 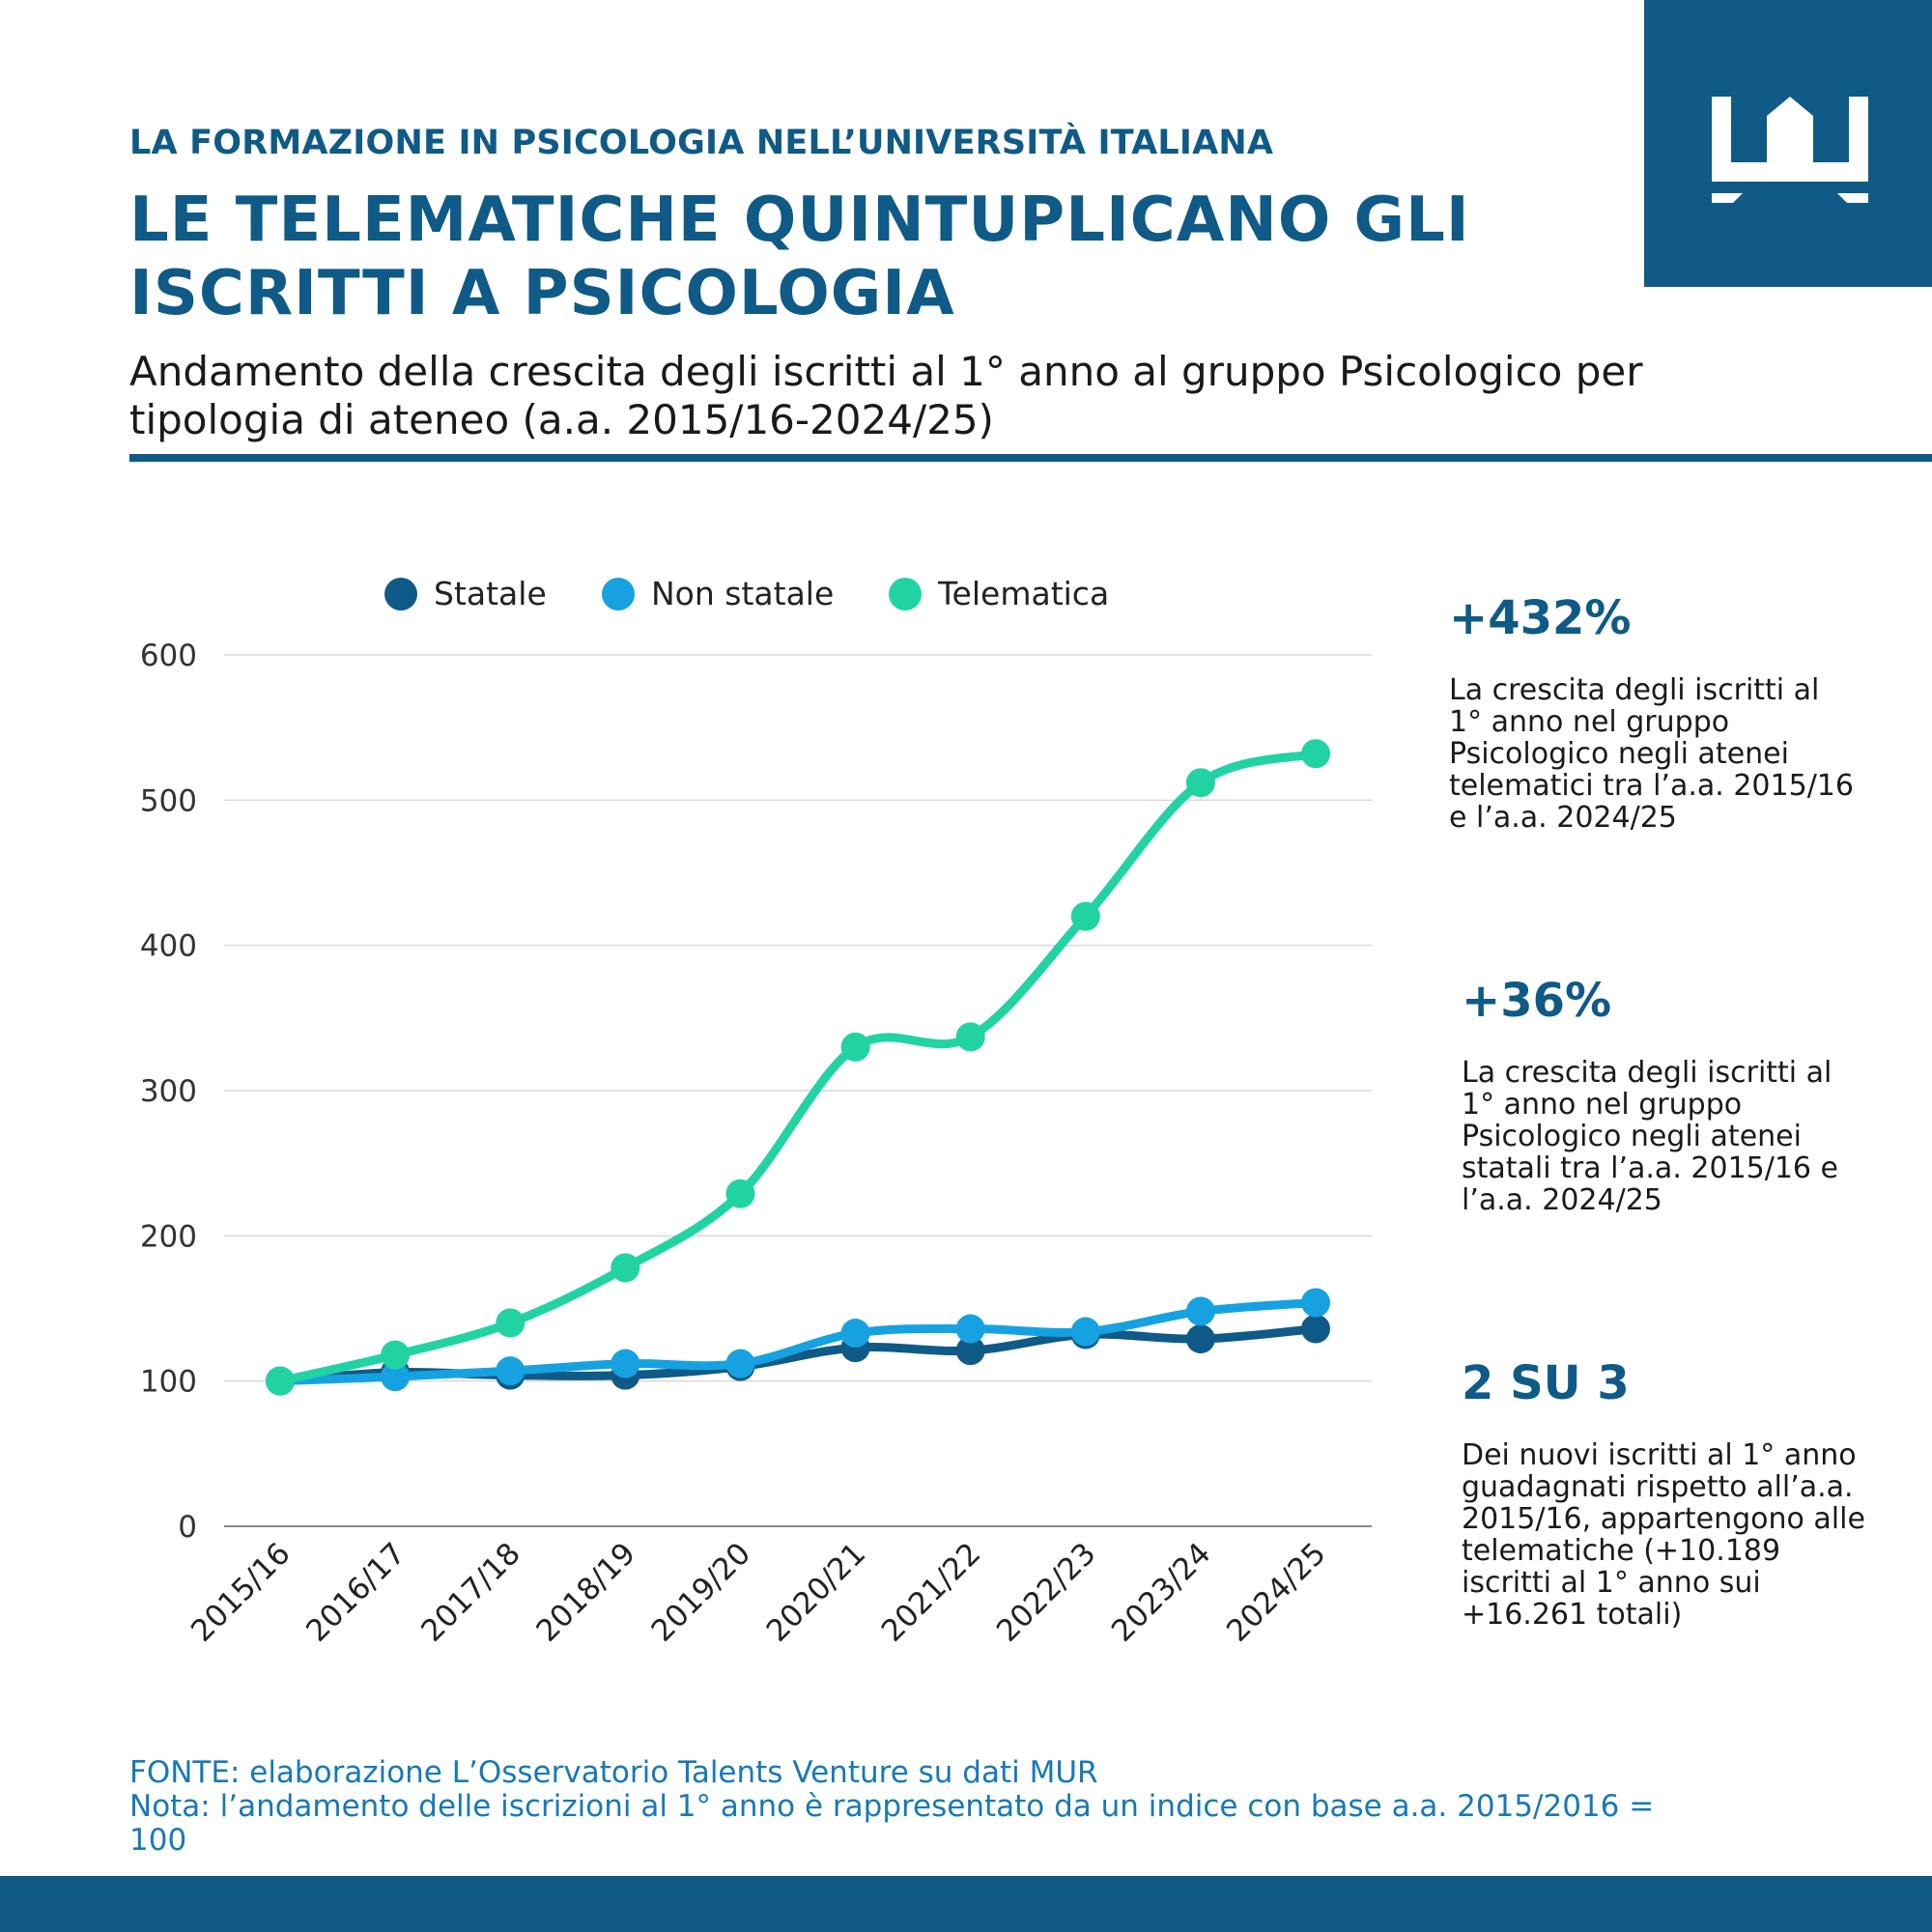 I want to click on x-tick-label: 2022/23, so click(x=1046, y=1592).